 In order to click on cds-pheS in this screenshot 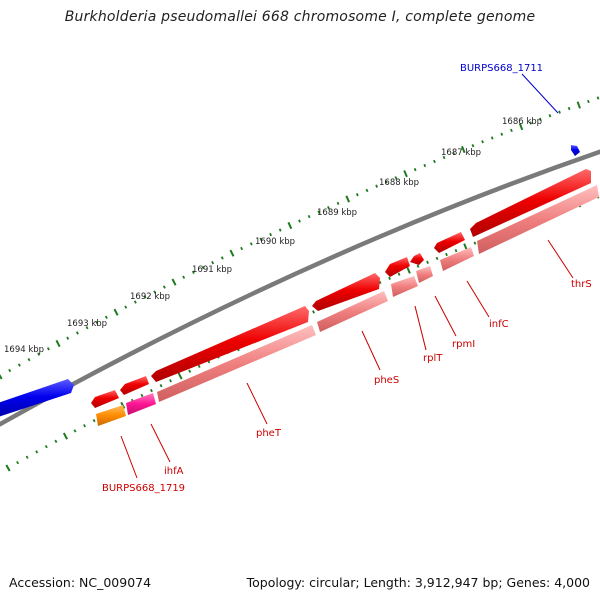, I will do `click(346, 292)`.